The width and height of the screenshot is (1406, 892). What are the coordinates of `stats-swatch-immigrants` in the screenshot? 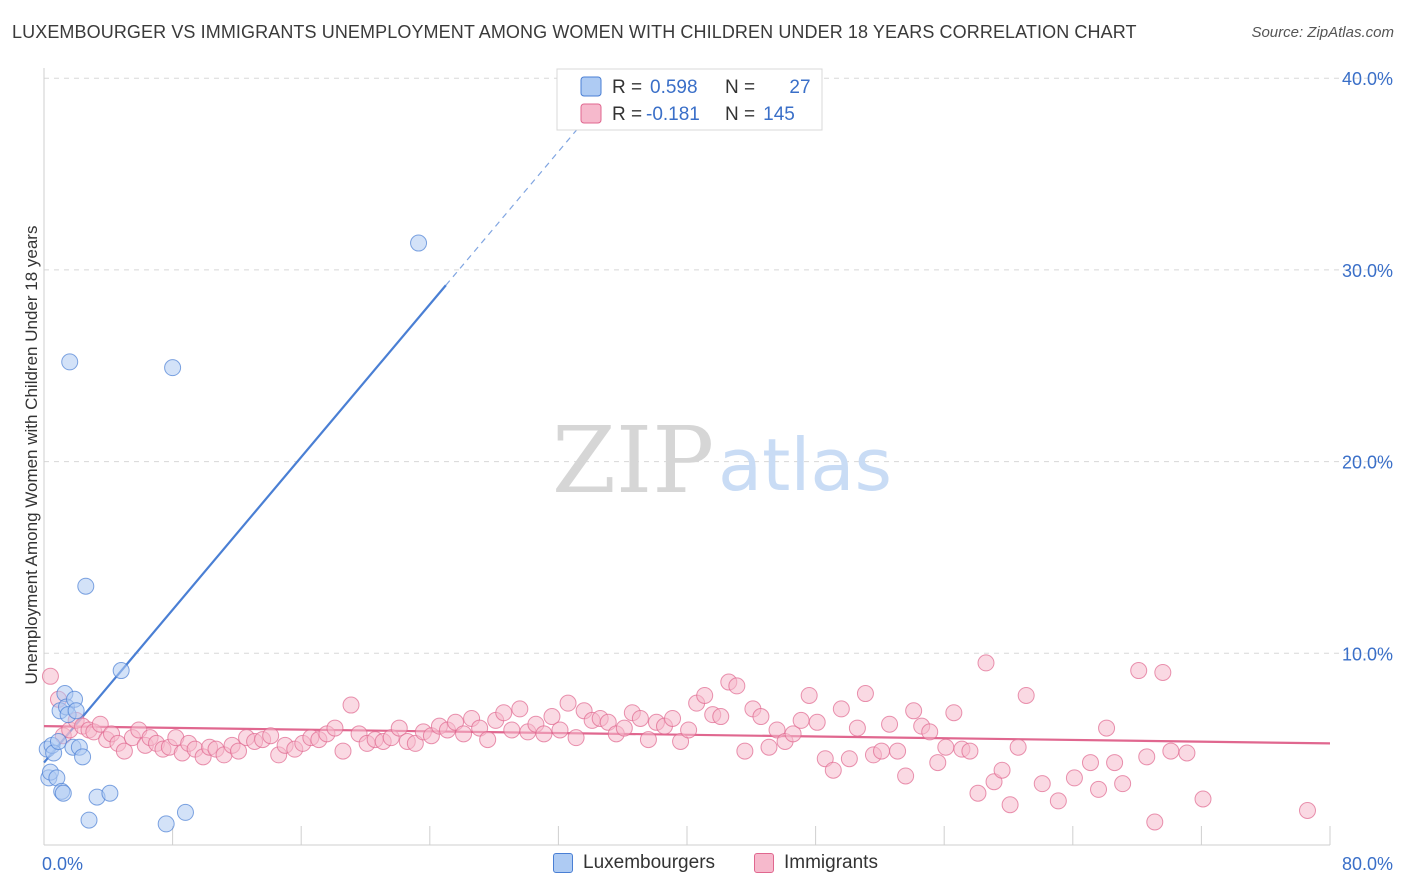 It's located at (591, 113).